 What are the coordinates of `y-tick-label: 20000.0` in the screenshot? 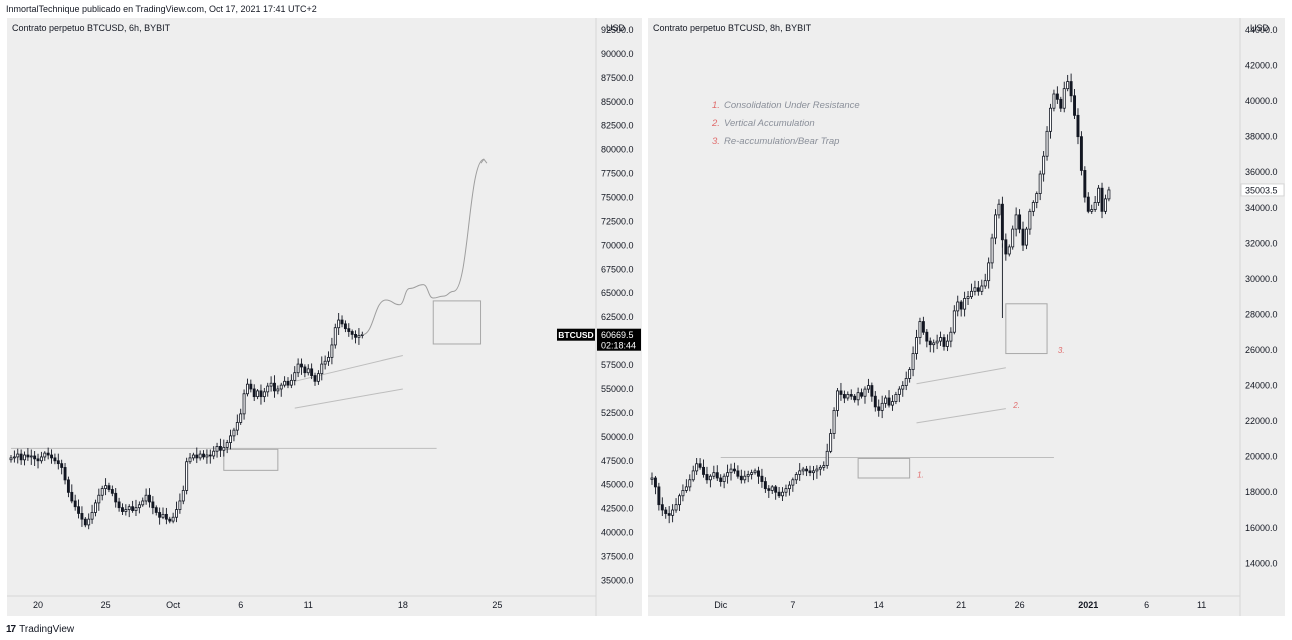 It's located at (1261, 457).